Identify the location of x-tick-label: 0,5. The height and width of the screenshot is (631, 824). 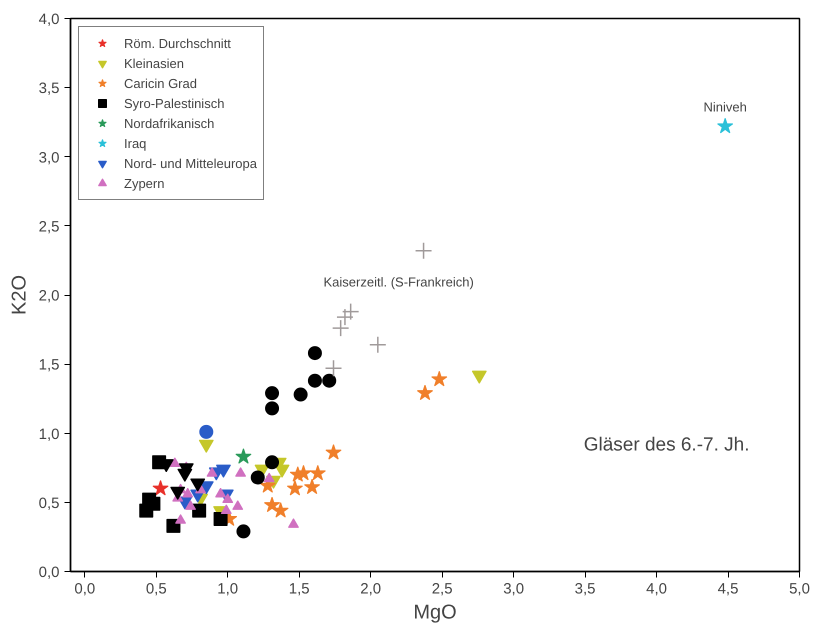
(156, 589).